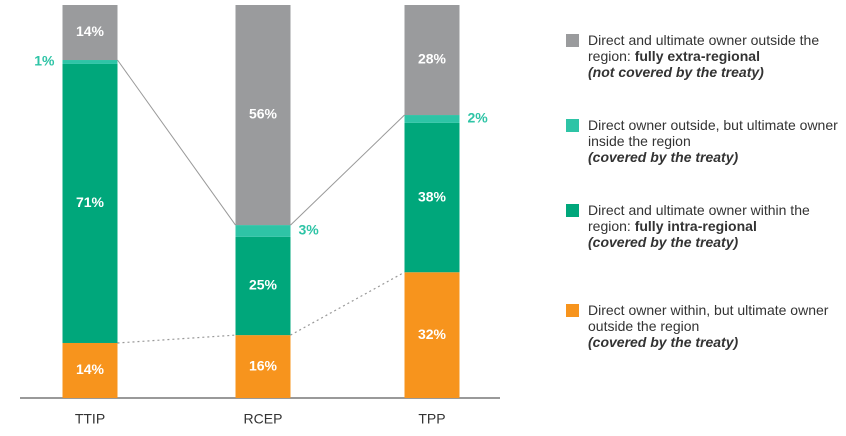  Describe the element at coordinates (309, 230) in the screenshot. I see `data-label: 3%` at that location.